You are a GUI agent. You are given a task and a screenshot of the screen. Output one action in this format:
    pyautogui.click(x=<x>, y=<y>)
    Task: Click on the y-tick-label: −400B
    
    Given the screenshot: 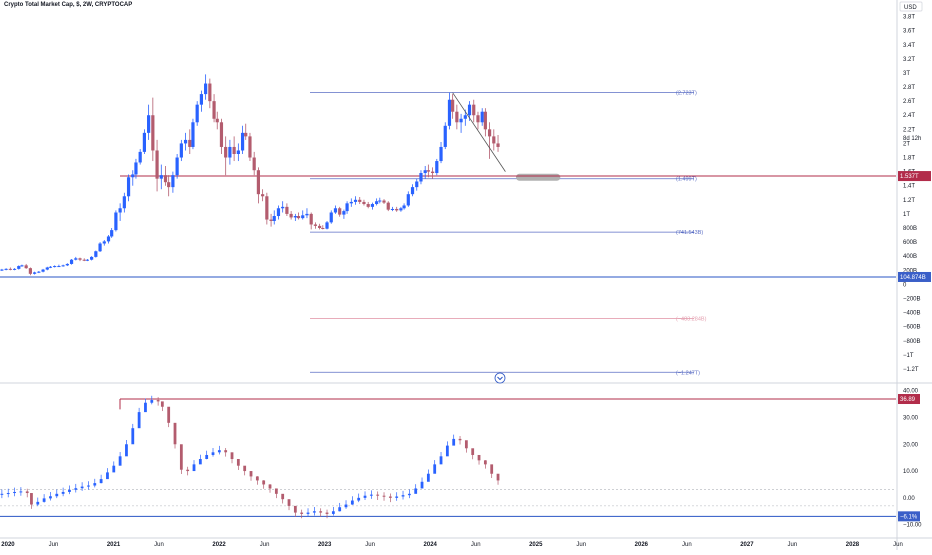 What is the action you would take?
    pyautogui.click(x=912, y=314)
    